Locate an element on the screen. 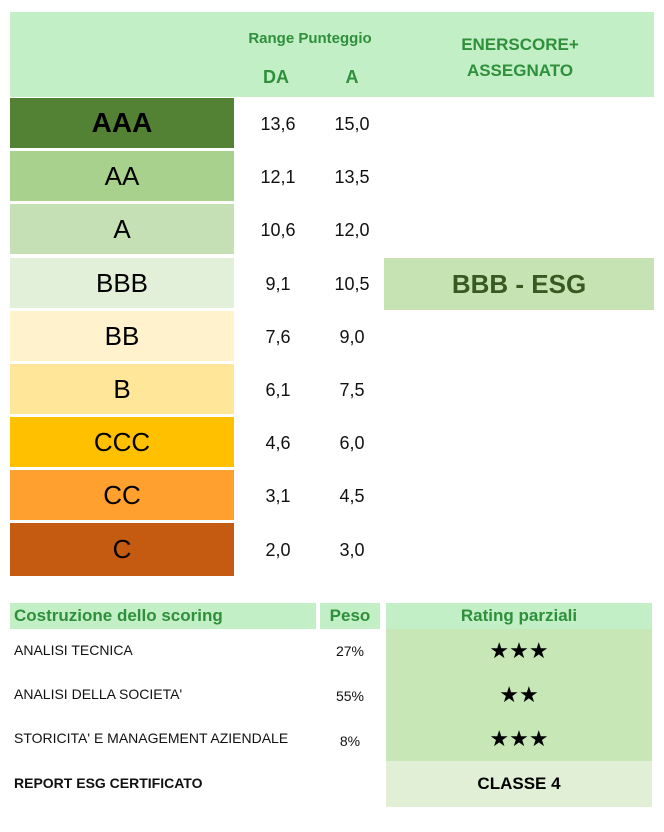 The image size is (664, 832). grade-cell-aa: AA is located at coordinates (122, 176).